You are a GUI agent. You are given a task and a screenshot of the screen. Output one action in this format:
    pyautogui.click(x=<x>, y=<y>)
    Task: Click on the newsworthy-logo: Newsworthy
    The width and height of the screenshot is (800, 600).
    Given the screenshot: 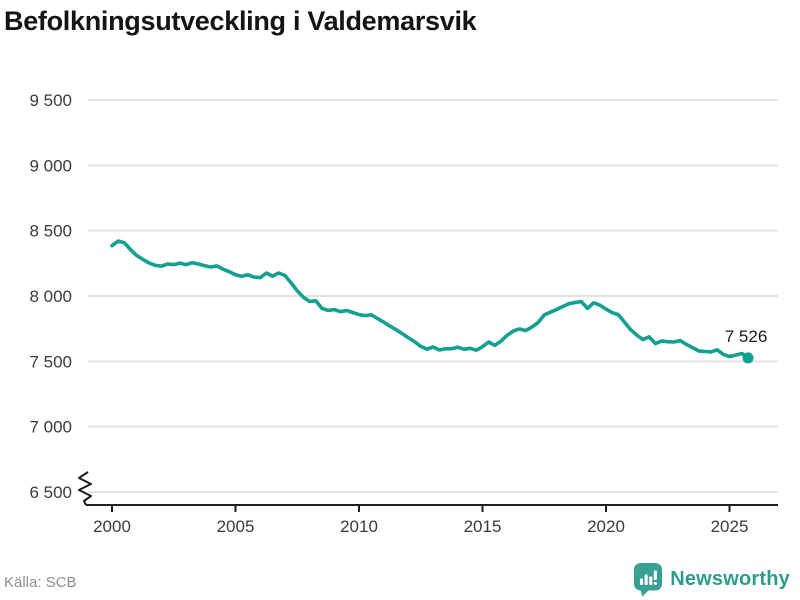 What is the action you would take?
    pyautogui.click(x=711, y=579)
    